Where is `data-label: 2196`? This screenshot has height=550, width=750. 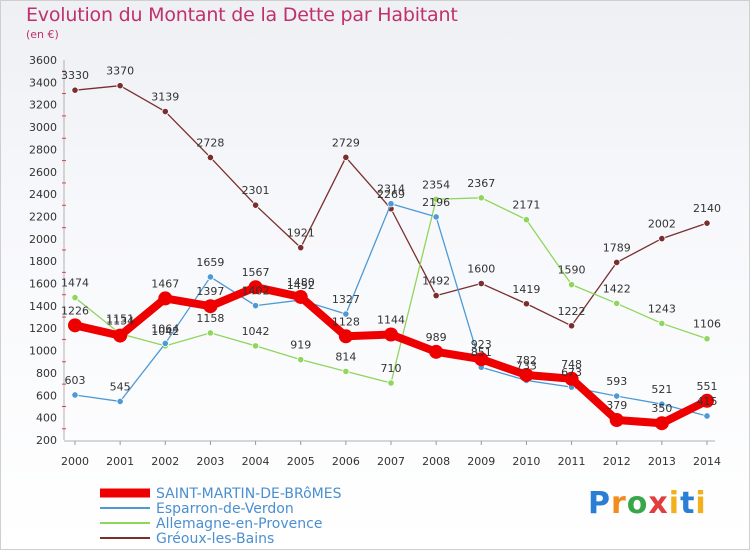 data-label: 2196 is located at coordinates (436, 202).